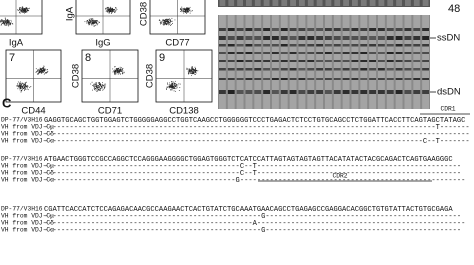 The width and height of the screenshot is (474, 265). What do you see at coordinates (22, 120) in the screenshot?
I see `row-label: DP-77/V3H16` at bounding box center [22, 120].